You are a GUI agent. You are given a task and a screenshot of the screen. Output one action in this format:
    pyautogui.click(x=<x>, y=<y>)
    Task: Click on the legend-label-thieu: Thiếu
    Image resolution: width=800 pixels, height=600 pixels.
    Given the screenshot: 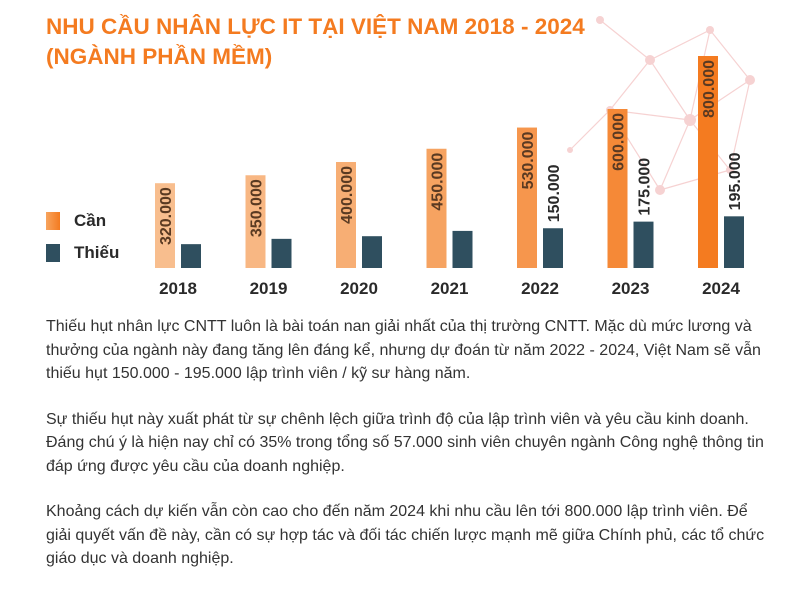 What is the action you would take?
    pyautogui.click(x=97, y=252)
    